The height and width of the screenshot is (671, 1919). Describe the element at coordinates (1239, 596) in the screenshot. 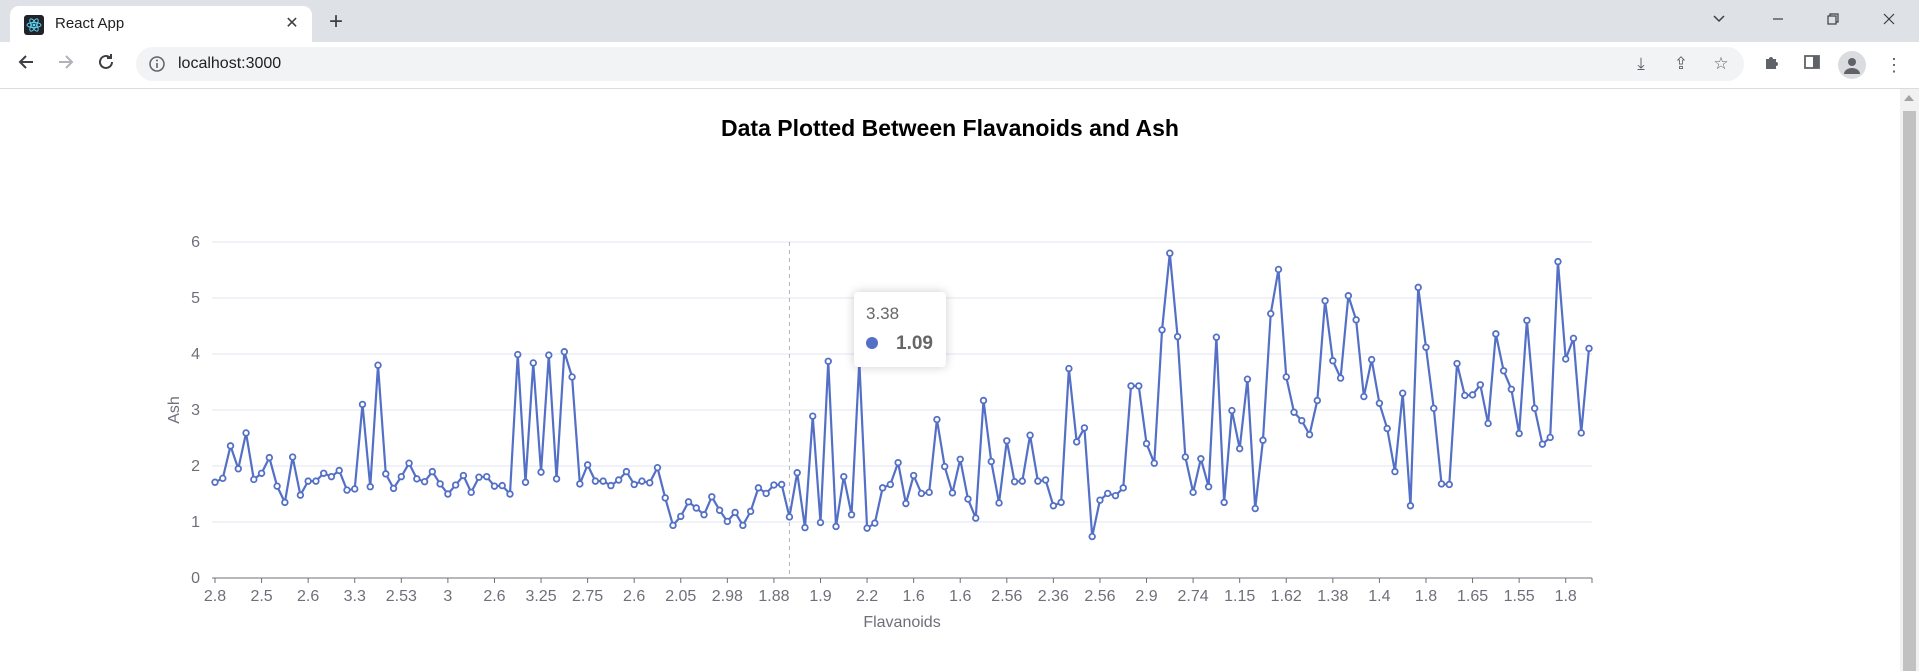

I see `x-tick-label: 1.15` at that location.